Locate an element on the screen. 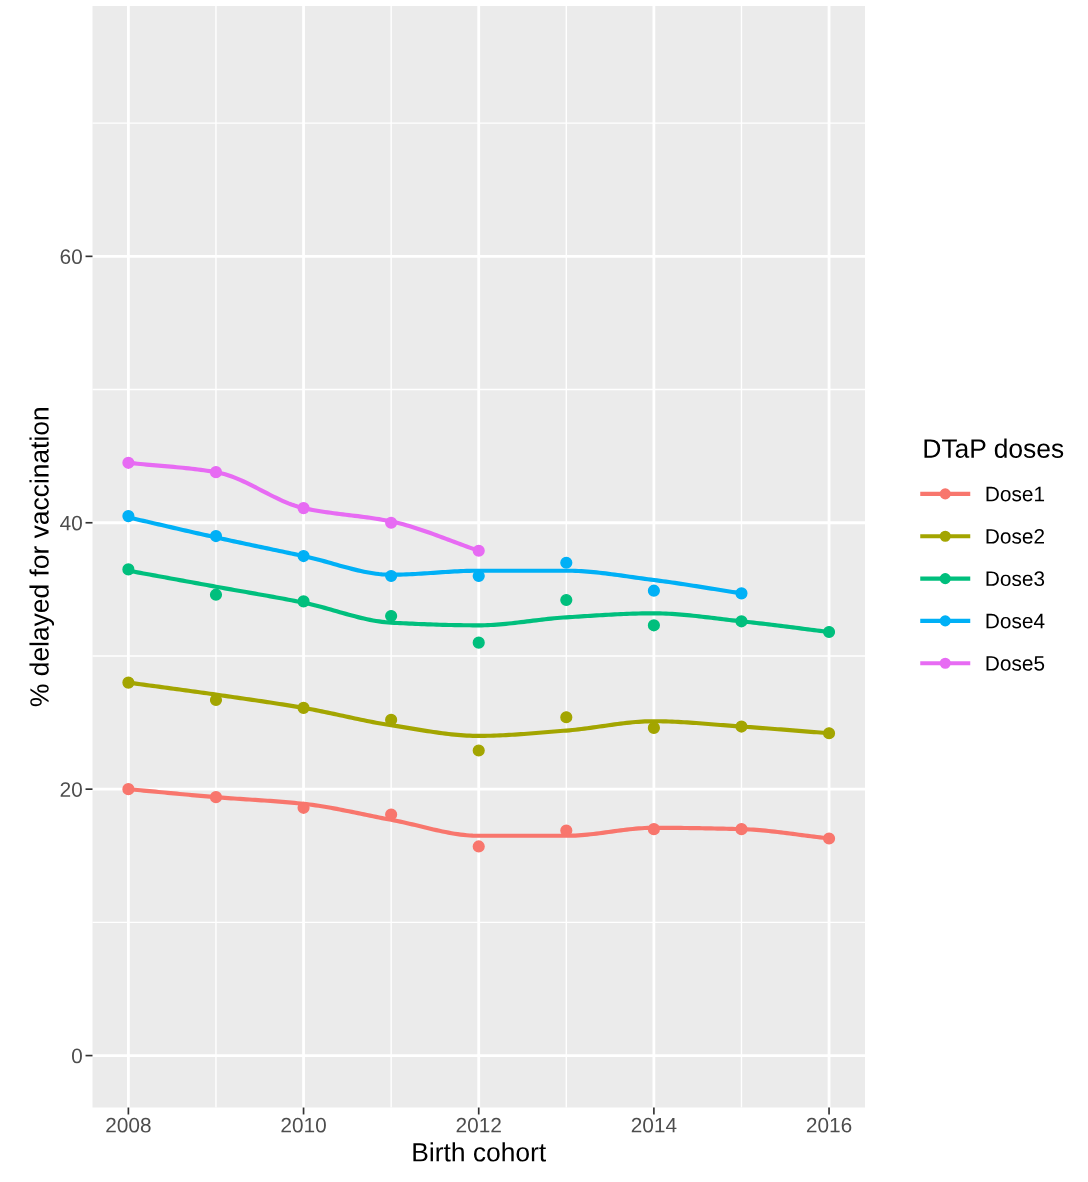 The height and width of the screenshot is (1182, 1088). x-tick-label: 2014 is located at coordinates (654, 1125).